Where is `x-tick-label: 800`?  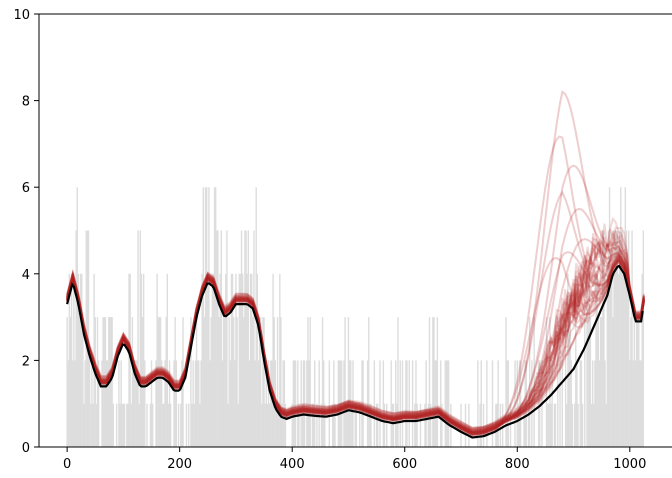 x-tick-label: 800 is located at coordinates (517, 464).